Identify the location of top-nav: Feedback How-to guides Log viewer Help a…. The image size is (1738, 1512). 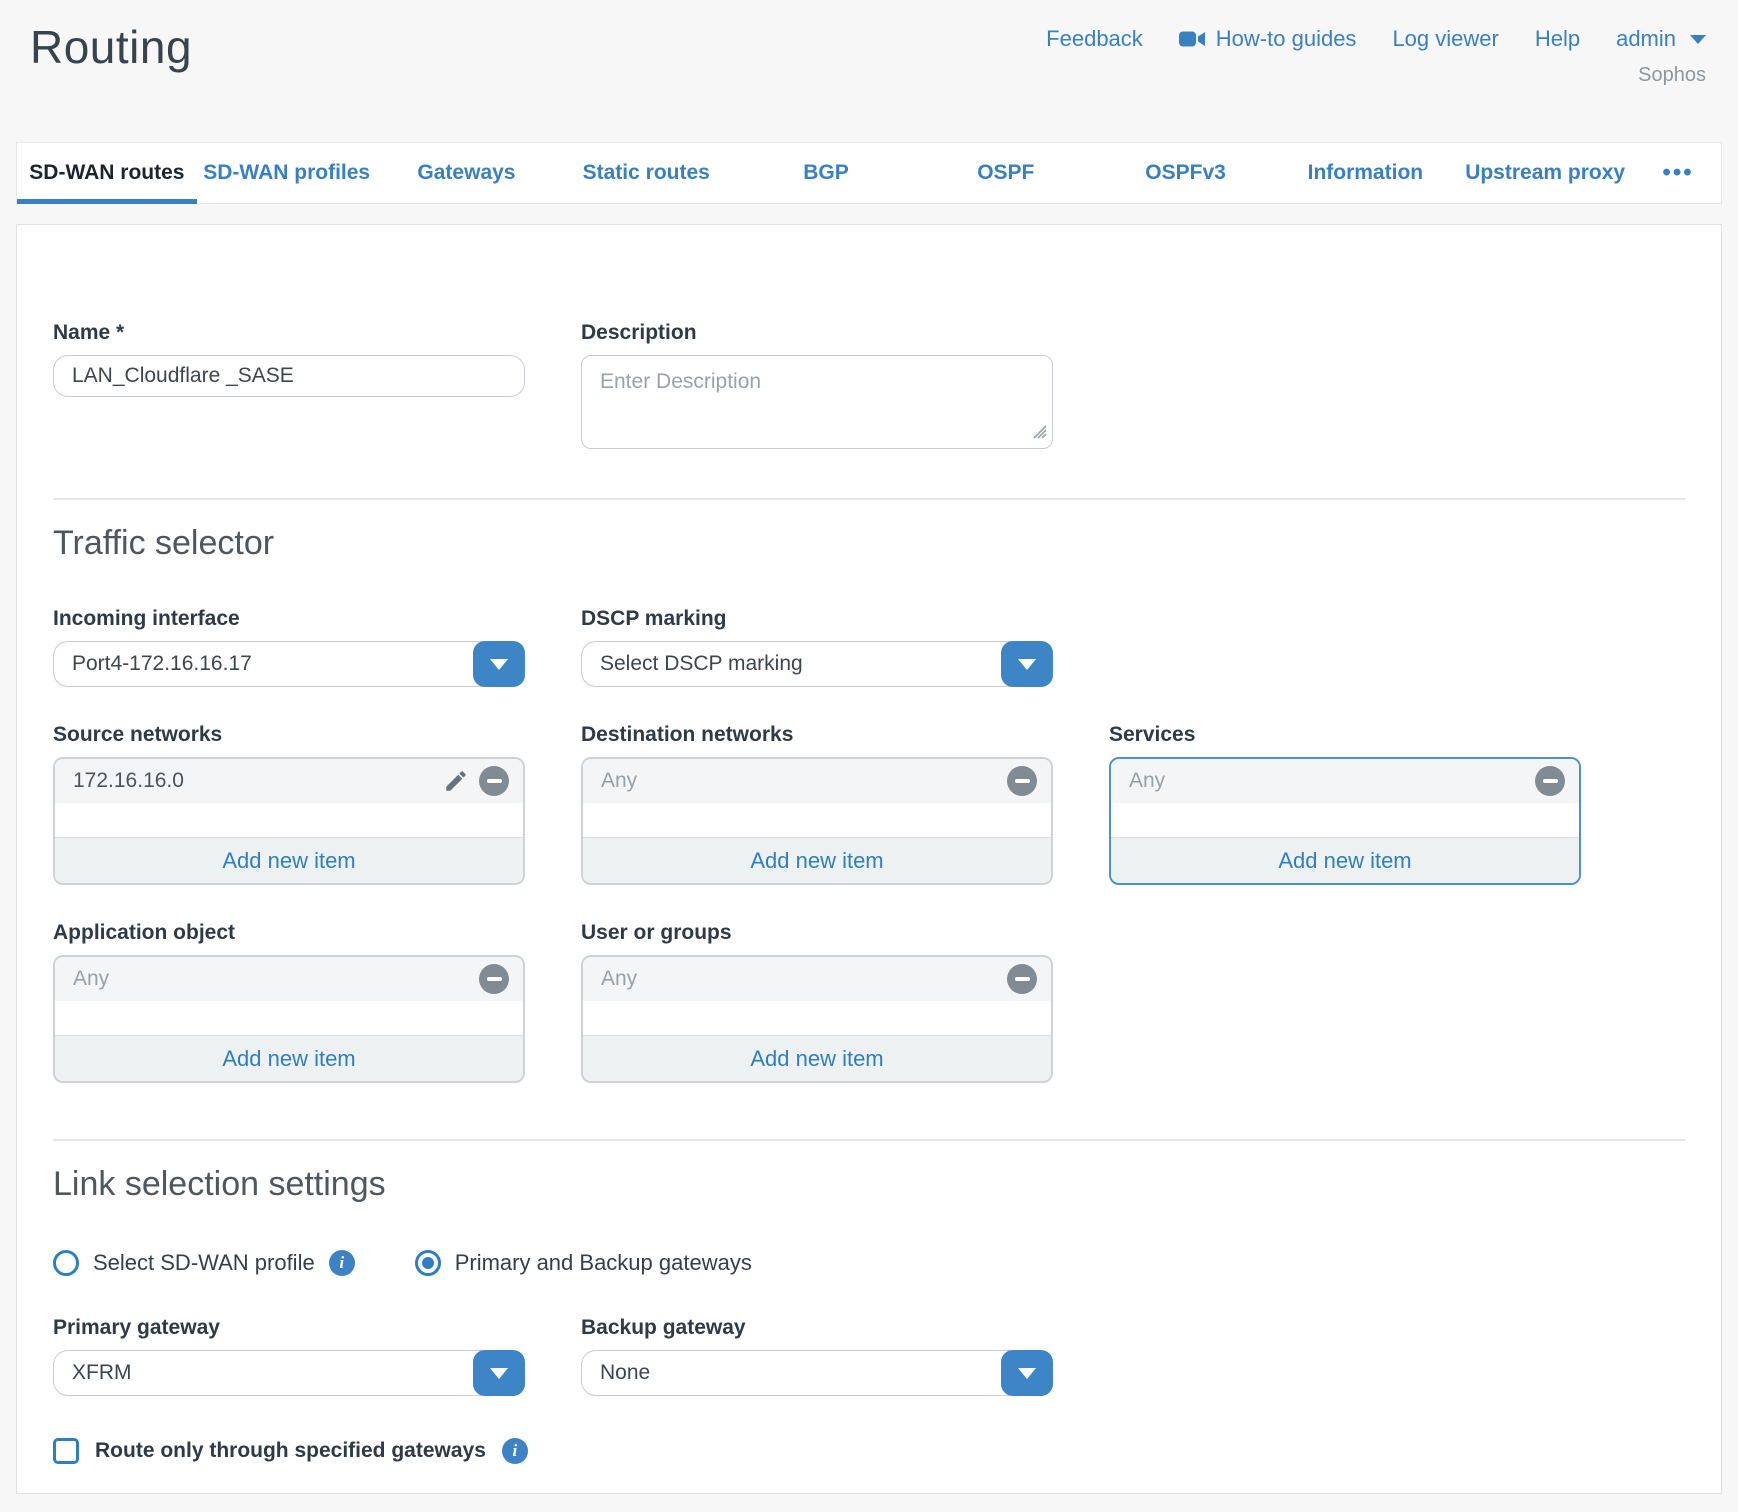
(1376, 53).